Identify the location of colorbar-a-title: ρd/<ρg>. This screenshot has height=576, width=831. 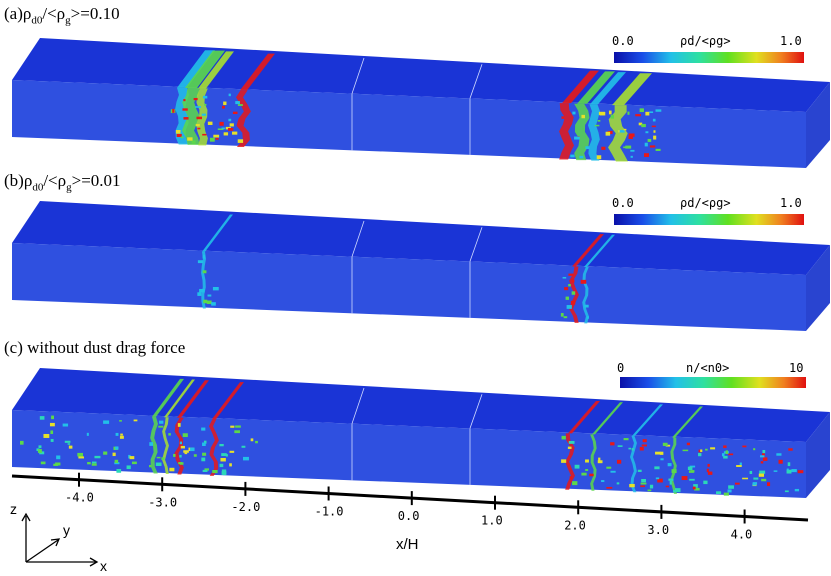
(705, 41).